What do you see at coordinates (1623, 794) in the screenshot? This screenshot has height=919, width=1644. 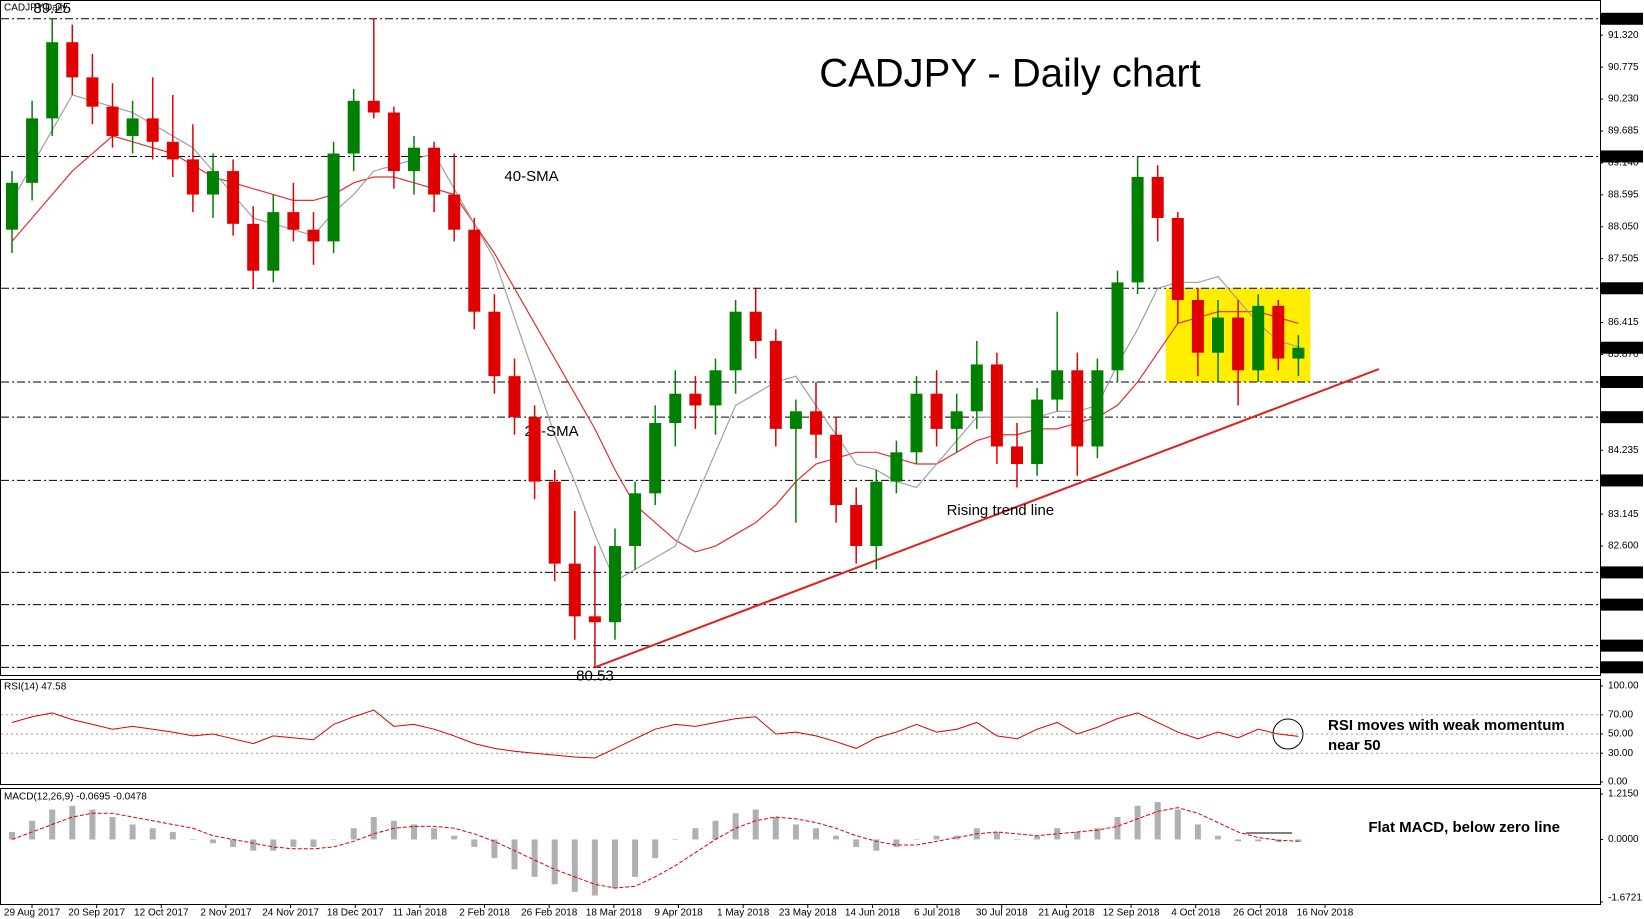 I see `macd-tick-label: 1.2150` at bounding box center [1623, 794].